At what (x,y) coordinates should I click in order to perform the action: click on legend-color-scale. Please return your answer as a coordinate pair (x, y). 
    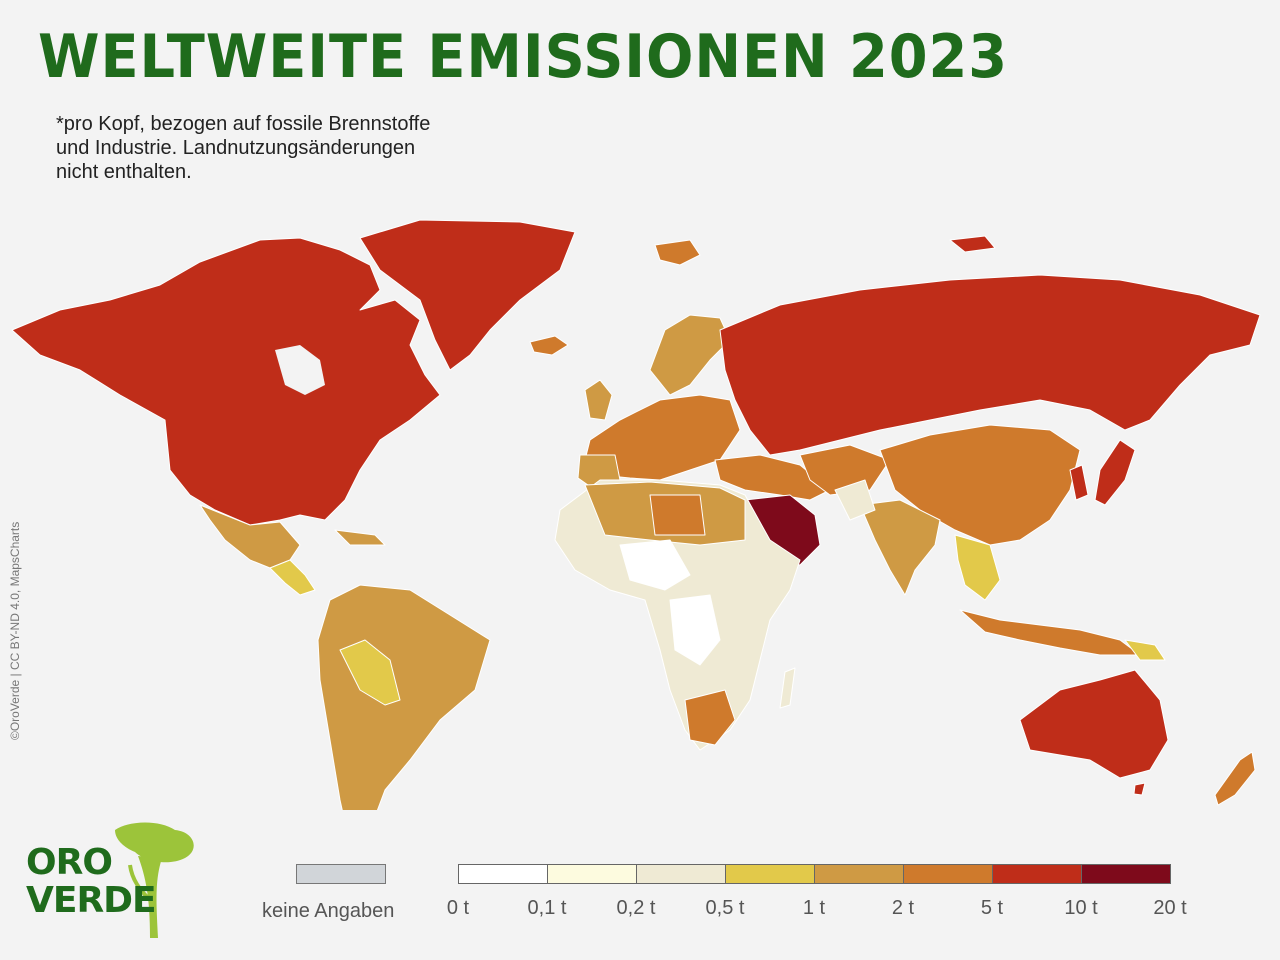
    Looking at the image, I should click on (814, 874).